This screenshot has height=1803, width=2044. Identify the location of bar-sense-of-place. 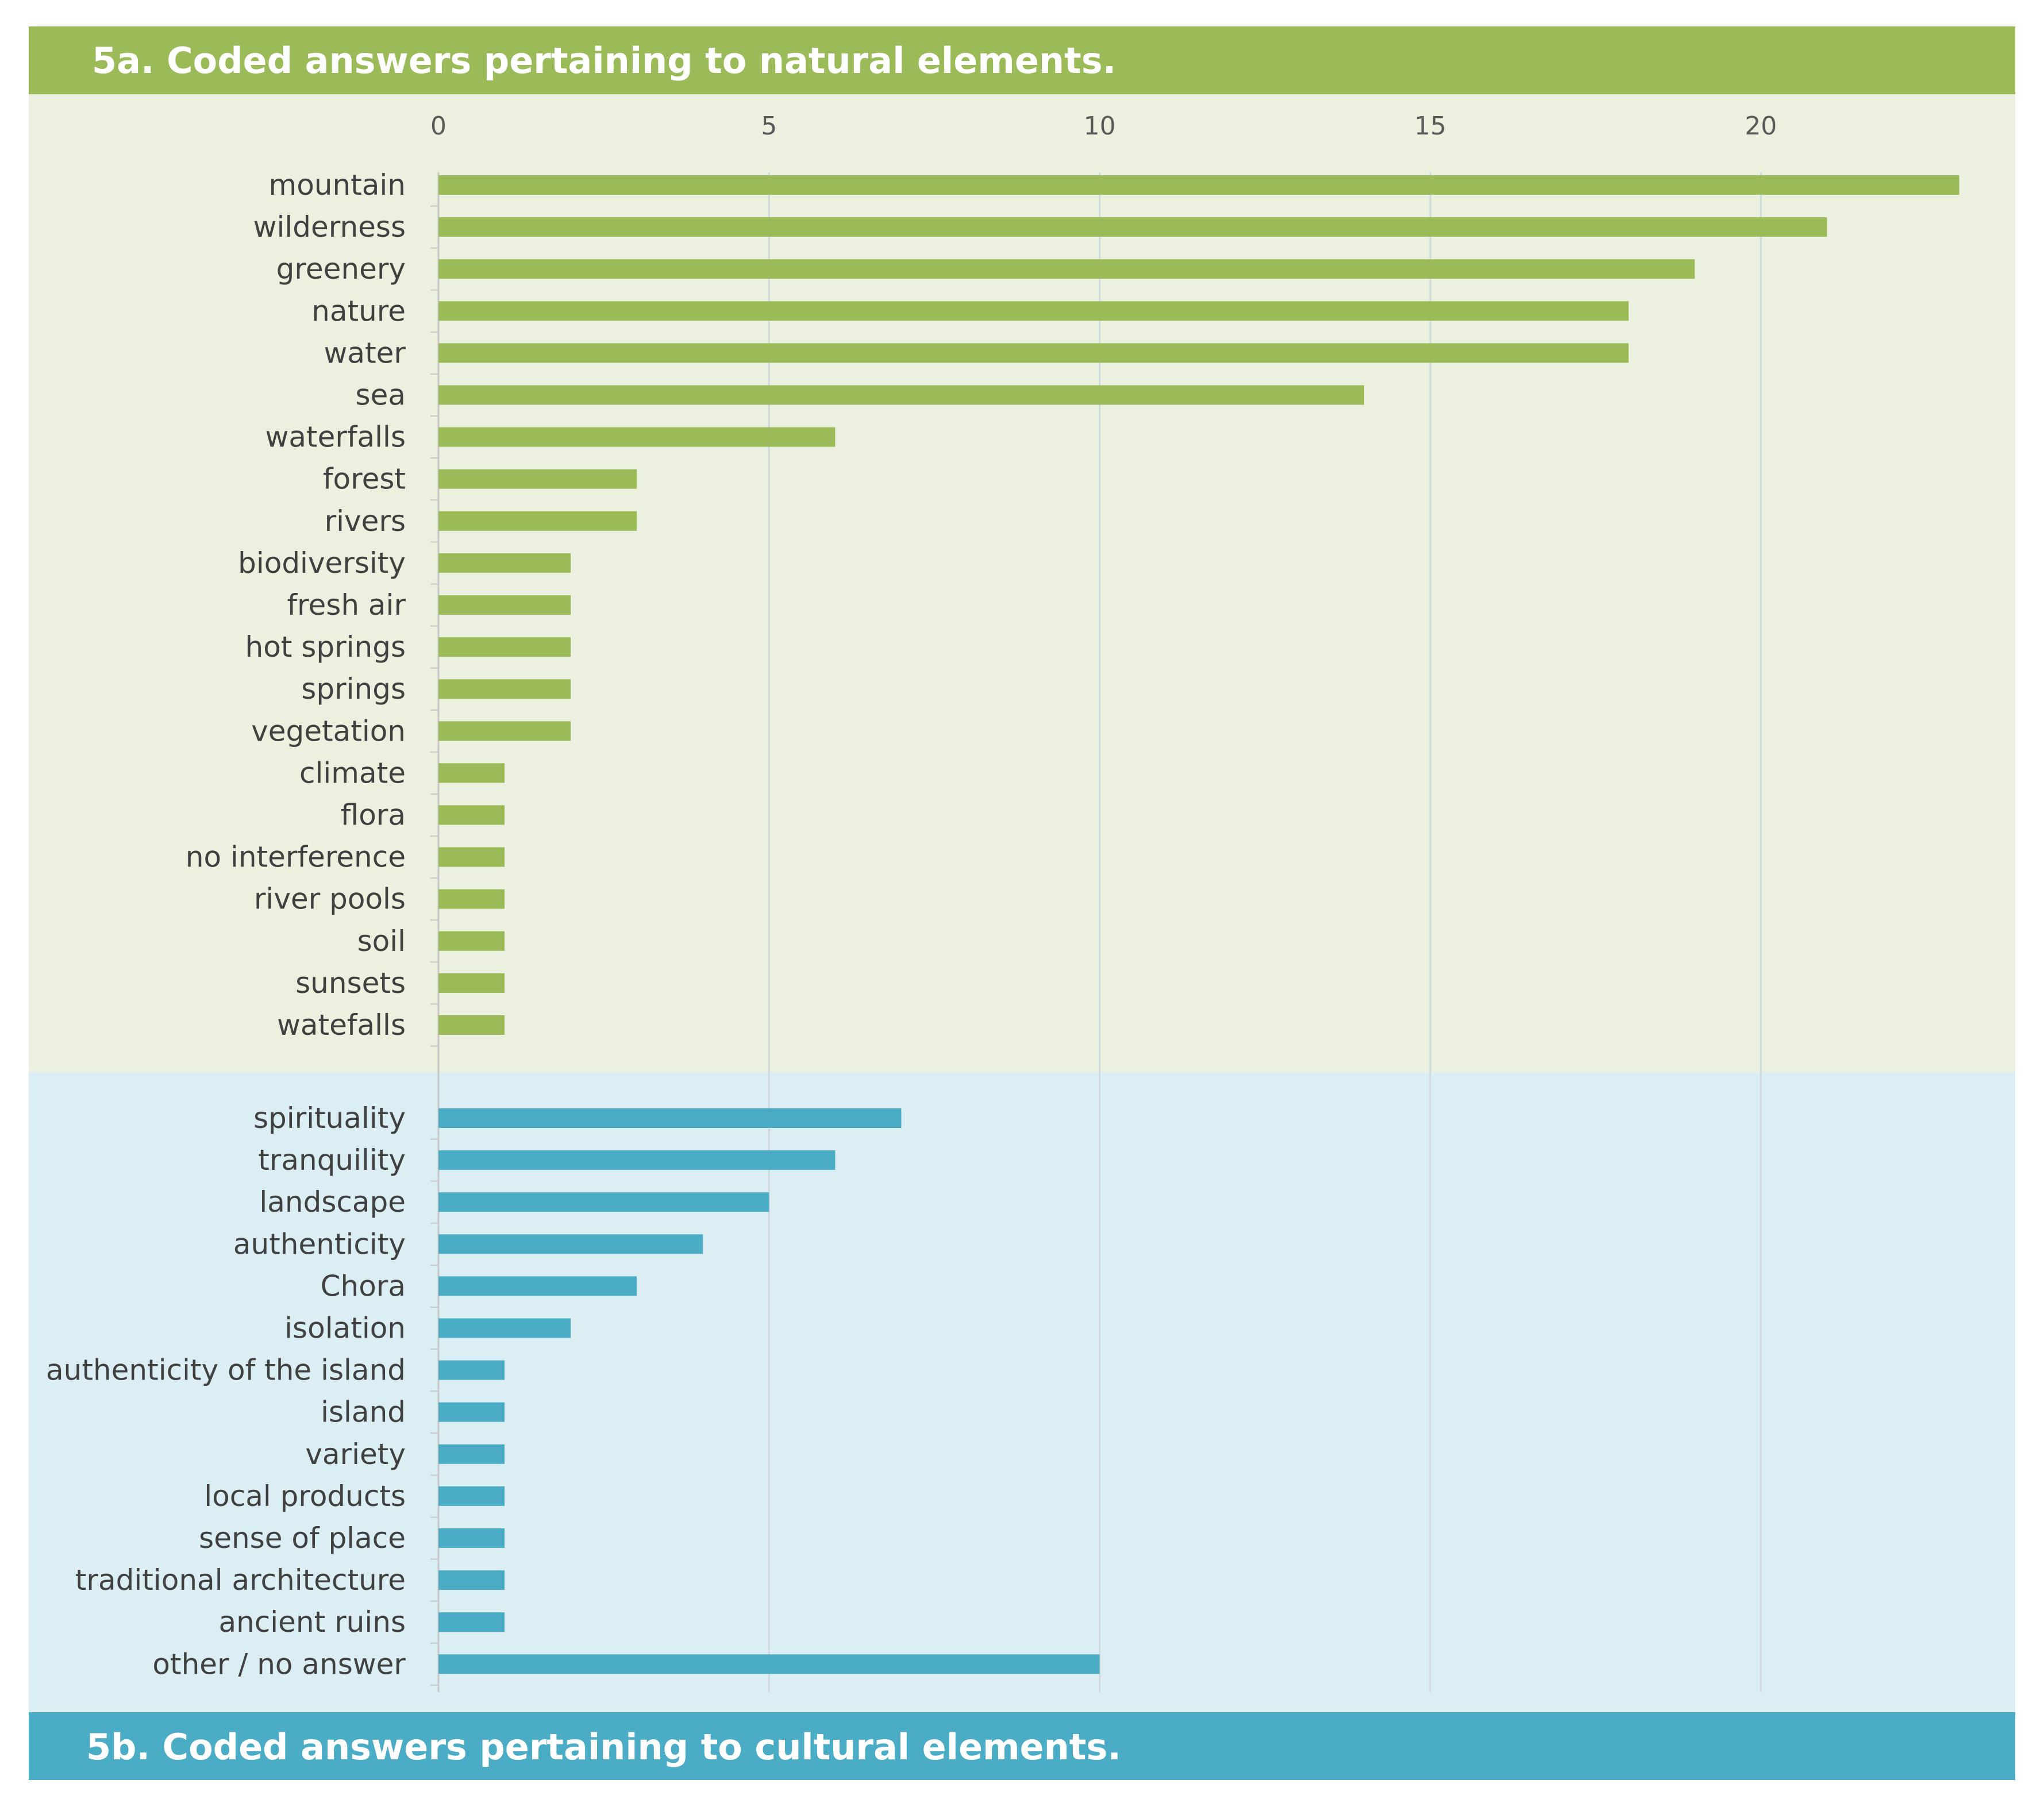
(472, 1538).